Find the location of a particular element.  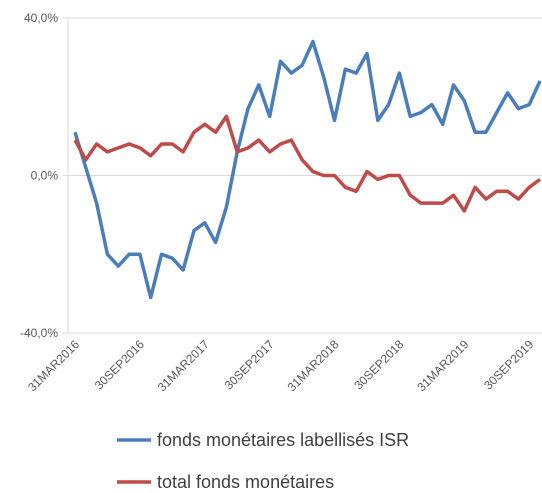

x-tick-label: 30SEP2018 is located at coordinates (378, 364).